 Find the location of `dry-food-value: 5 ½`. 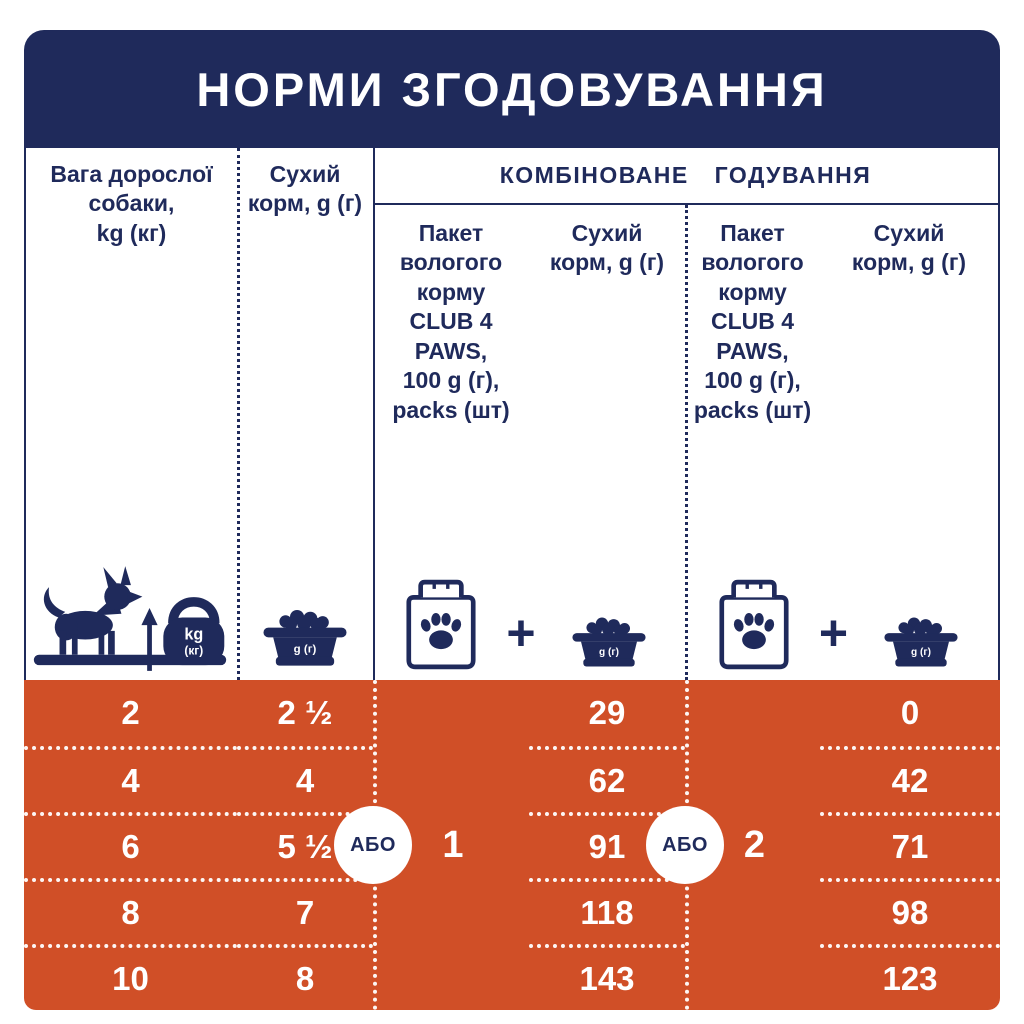

dry-food-value: 5 ½ is located at coordinates (305, 845).